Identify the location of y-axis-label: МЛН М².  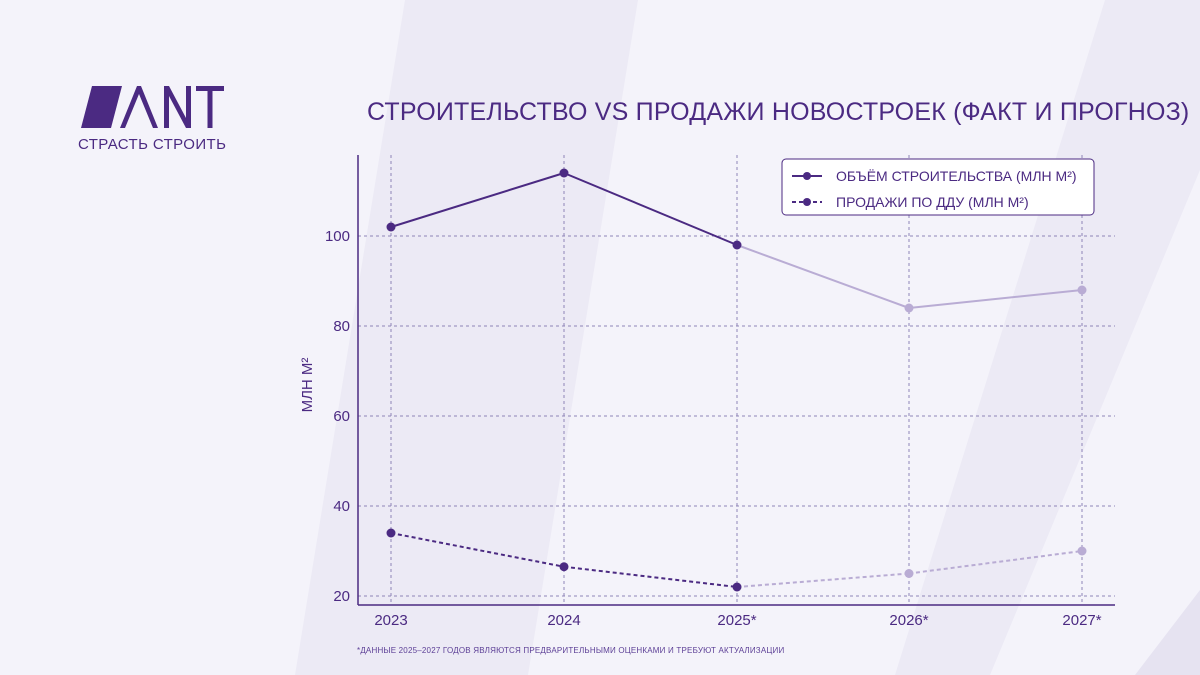
(307, 385).